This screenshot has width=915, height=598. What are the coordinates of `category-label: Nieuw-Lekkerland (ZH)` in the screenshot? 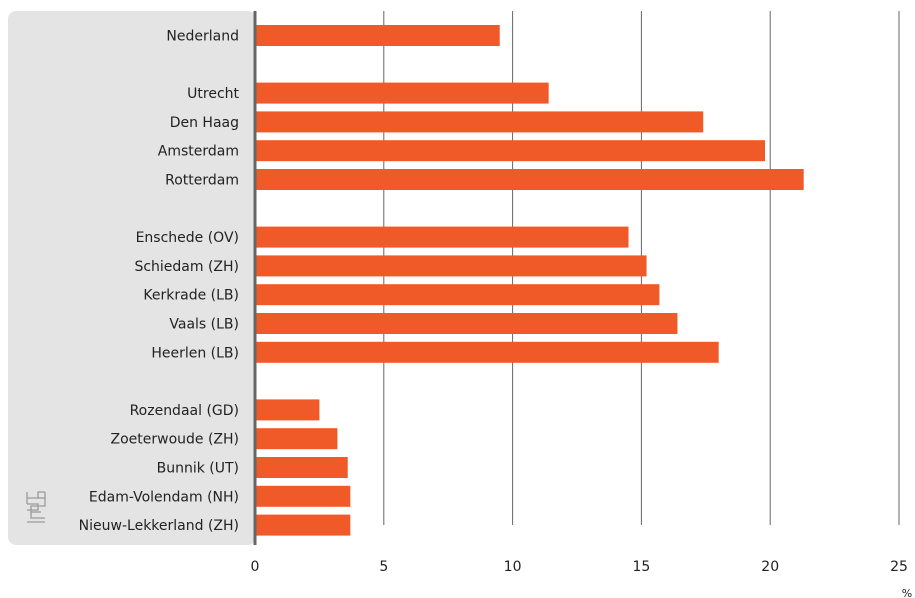 It's located at (159, 526).